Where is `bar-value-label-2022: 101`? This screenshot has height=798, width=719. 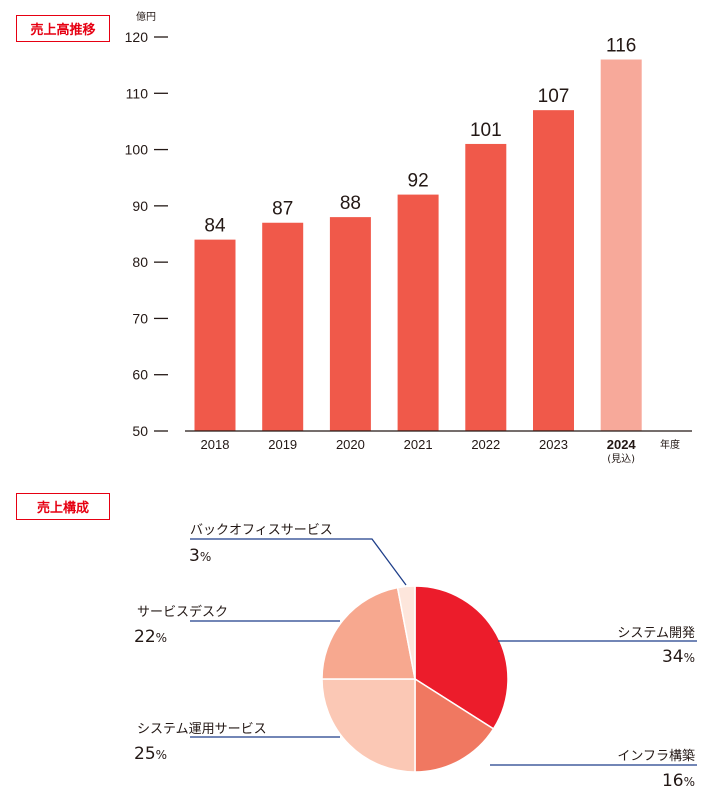 bar-value-label-2022: 101 is located at coordinates (486, 130).